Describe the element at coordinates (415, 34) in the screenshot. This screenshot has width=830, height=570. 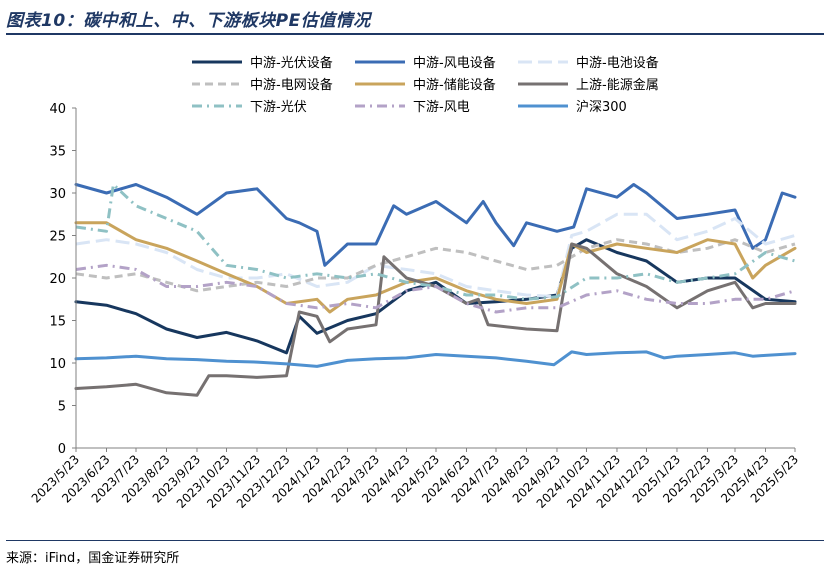
I see `title-divider` at that location.